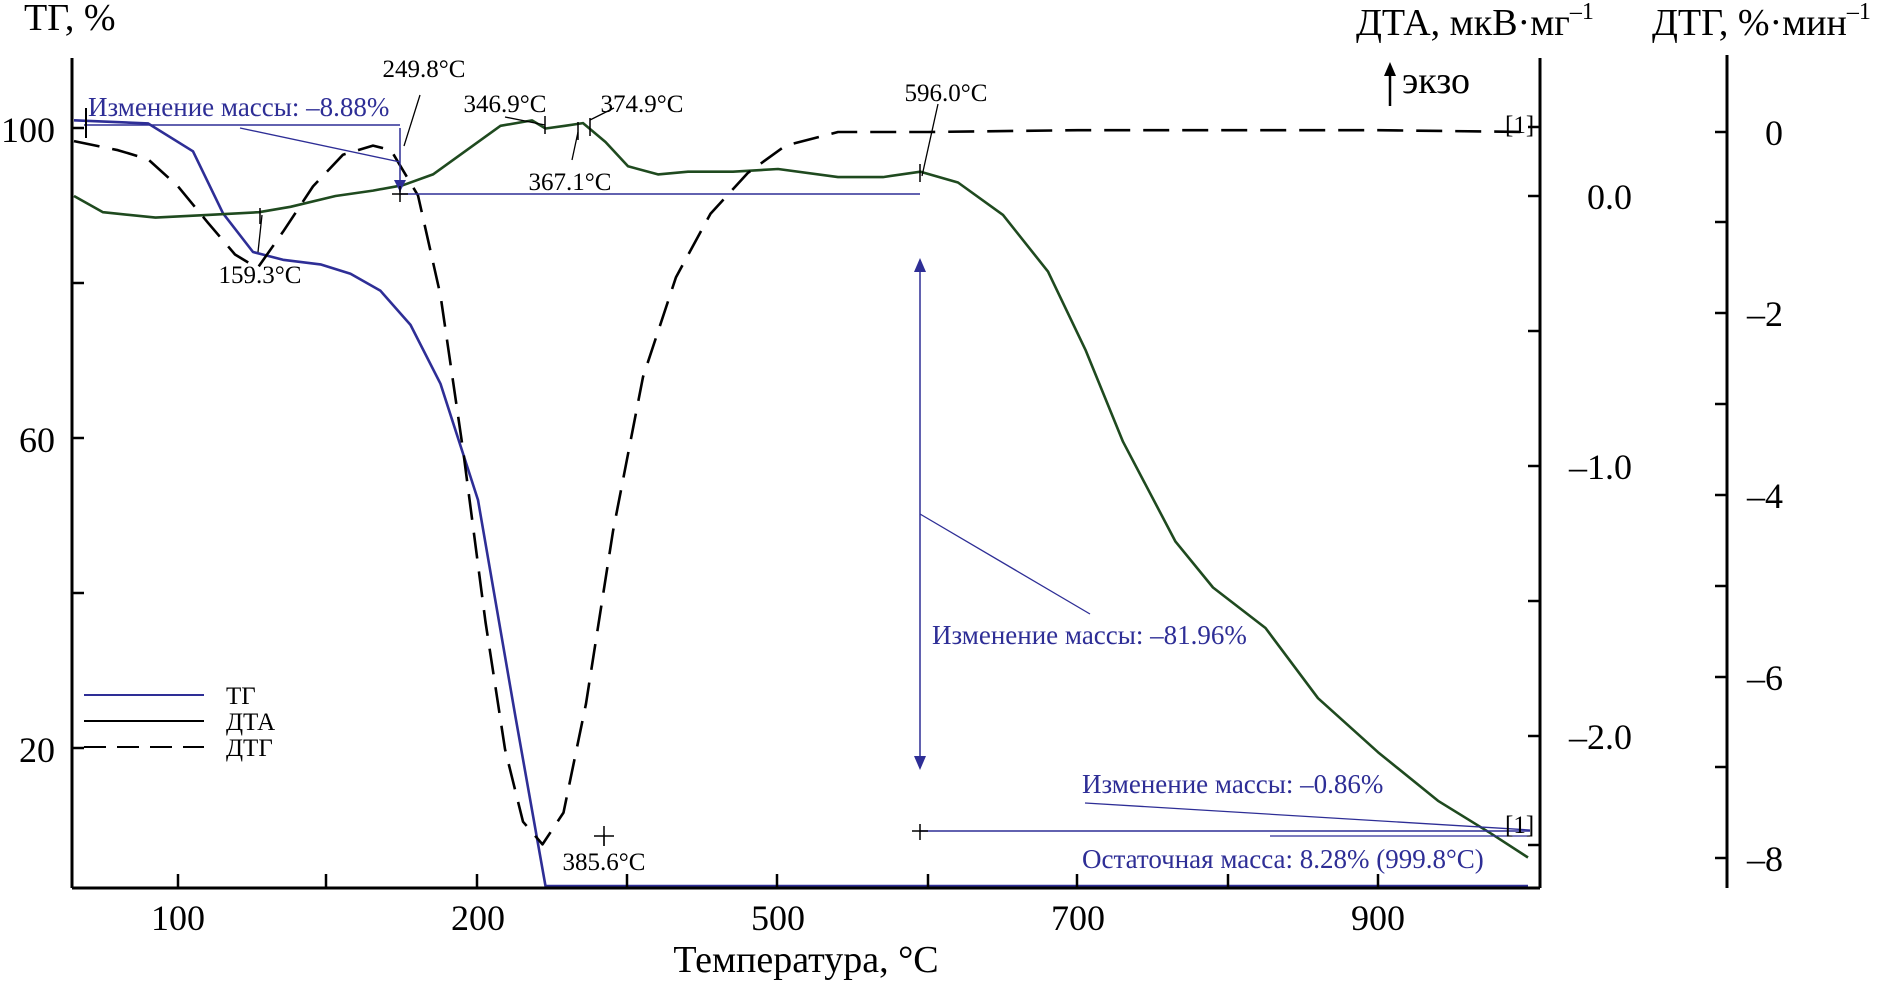 The width and height of the screenshot is (1895, 981). I want to click on dta-tick-labels: 0.0 –1.0 –2.0, so click(1600, 467).